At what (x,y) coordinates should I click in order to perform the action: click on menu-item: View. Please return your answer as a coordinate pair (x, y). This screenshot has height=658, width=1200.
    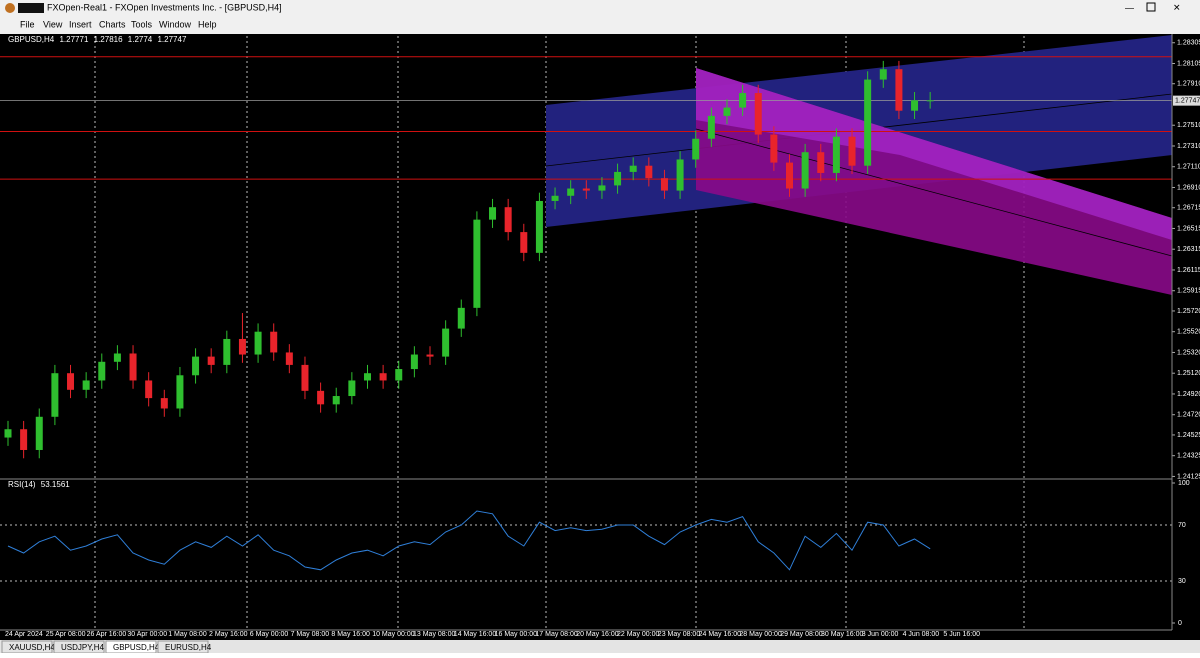
    Looking at the image, I should click on (53, 24).